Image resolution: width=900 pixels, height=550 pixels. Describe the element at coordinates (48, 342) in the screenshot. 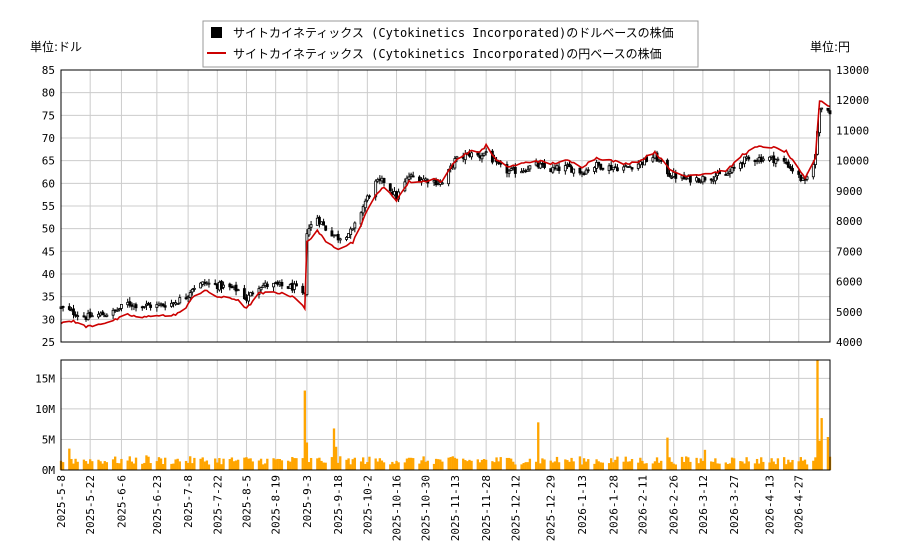

I see `usd-tick-label: 25` at that location.